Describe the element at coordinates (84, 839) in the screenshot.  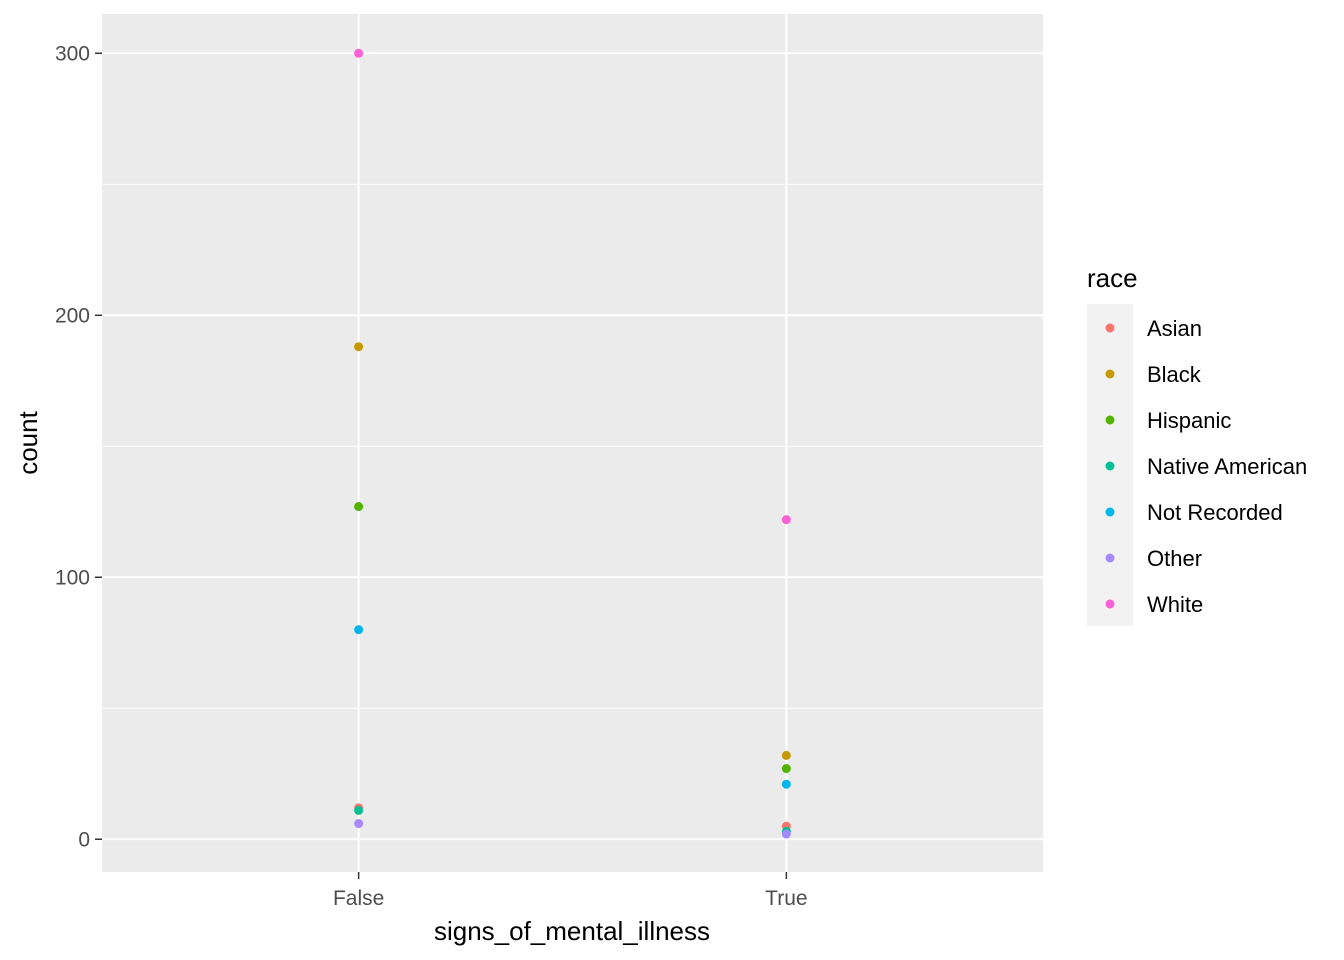
I see `y-tick-label: 0` at that location.